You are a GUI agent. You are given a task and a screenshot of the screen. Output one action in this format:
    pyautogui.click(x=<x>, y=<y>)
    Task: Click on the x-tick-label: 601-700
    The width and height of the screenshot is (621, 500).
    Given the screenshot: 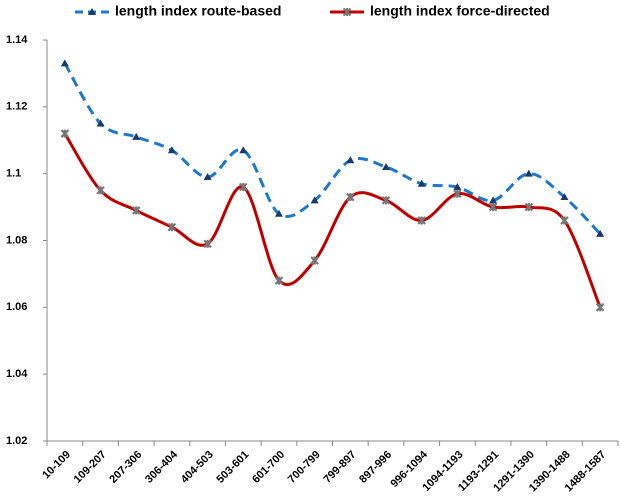 What is the action you would take?
    pyautogui.click(x=268, y=467)
    